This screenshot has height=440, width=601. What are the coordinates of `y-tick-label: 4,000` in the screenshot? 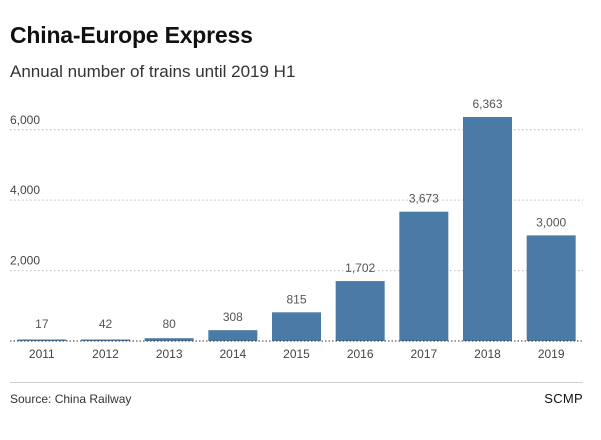 It's located at (25, 190).